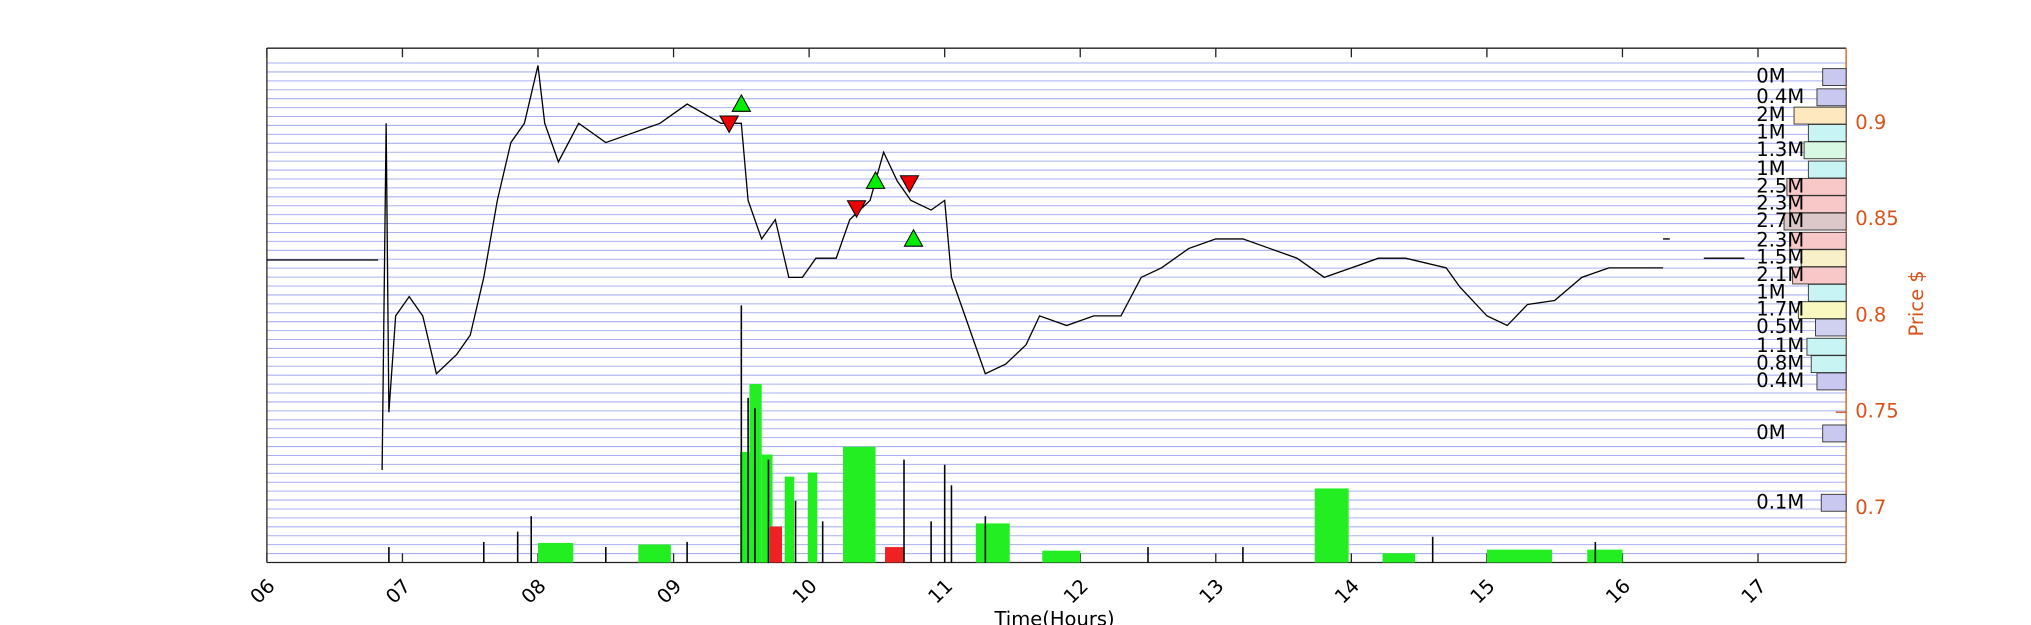  I want to click on profile-label: 1.5M, so click(1780, 257).